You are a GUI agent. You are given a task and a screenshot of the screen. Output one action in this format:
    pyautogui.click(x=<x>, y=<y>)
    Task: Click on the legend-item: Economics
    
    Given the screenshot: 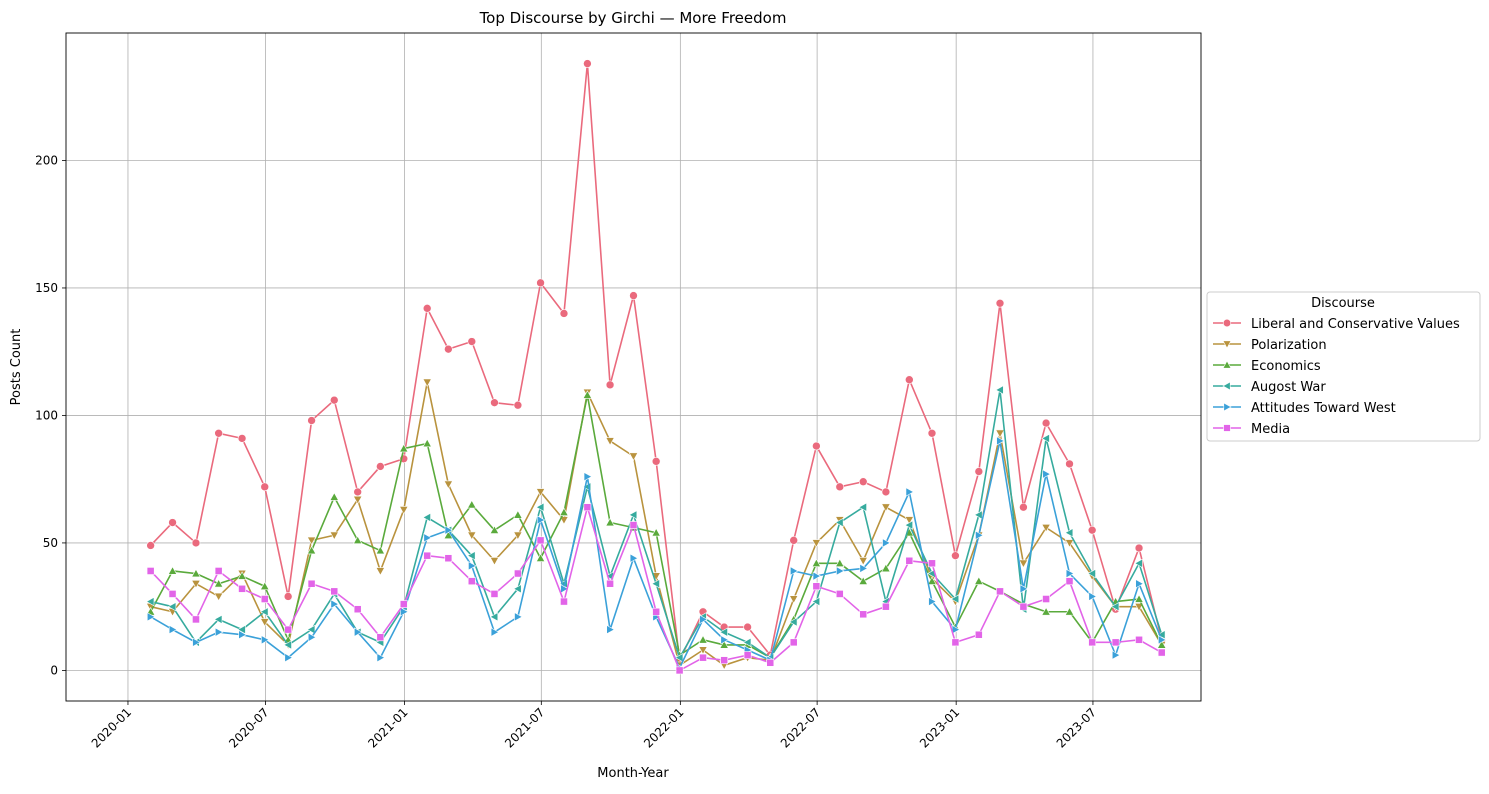 What is the action you would take?
    pyautogui.click(x=1267, y=366)
    